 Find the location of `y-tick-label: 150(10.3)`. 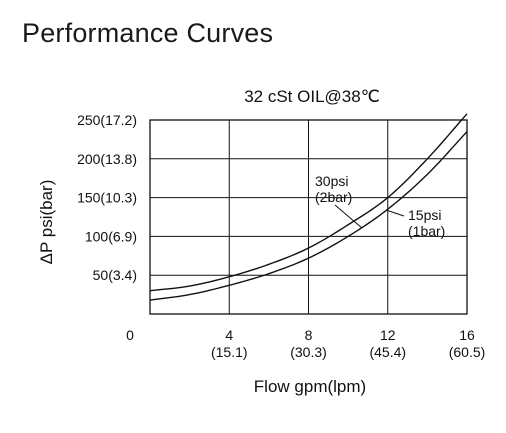

y-tick-label: 150(10.3) is located at coordinates (107, 198).